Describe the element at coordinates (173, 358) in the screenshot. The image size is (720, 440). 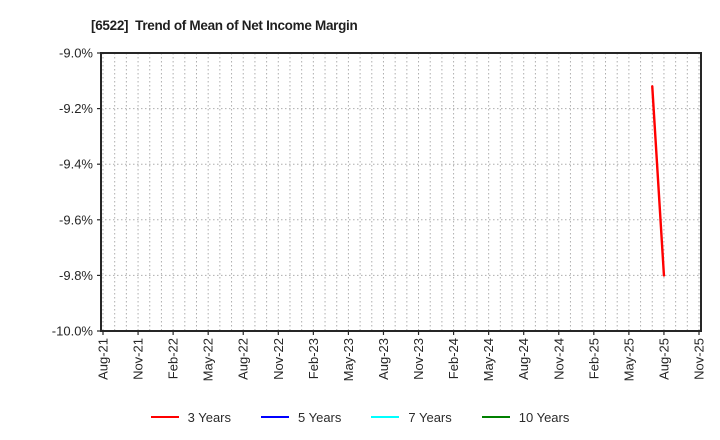
I see `x-axis-tick-label: Feb-22` at that location.